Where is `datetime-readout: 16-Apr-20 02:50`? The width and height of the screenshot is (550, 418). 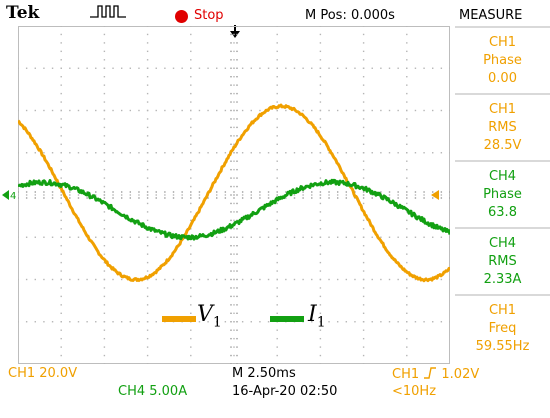
datetime-readout: 16-Apr-20 02:50 is located at coordinates (285, 391).